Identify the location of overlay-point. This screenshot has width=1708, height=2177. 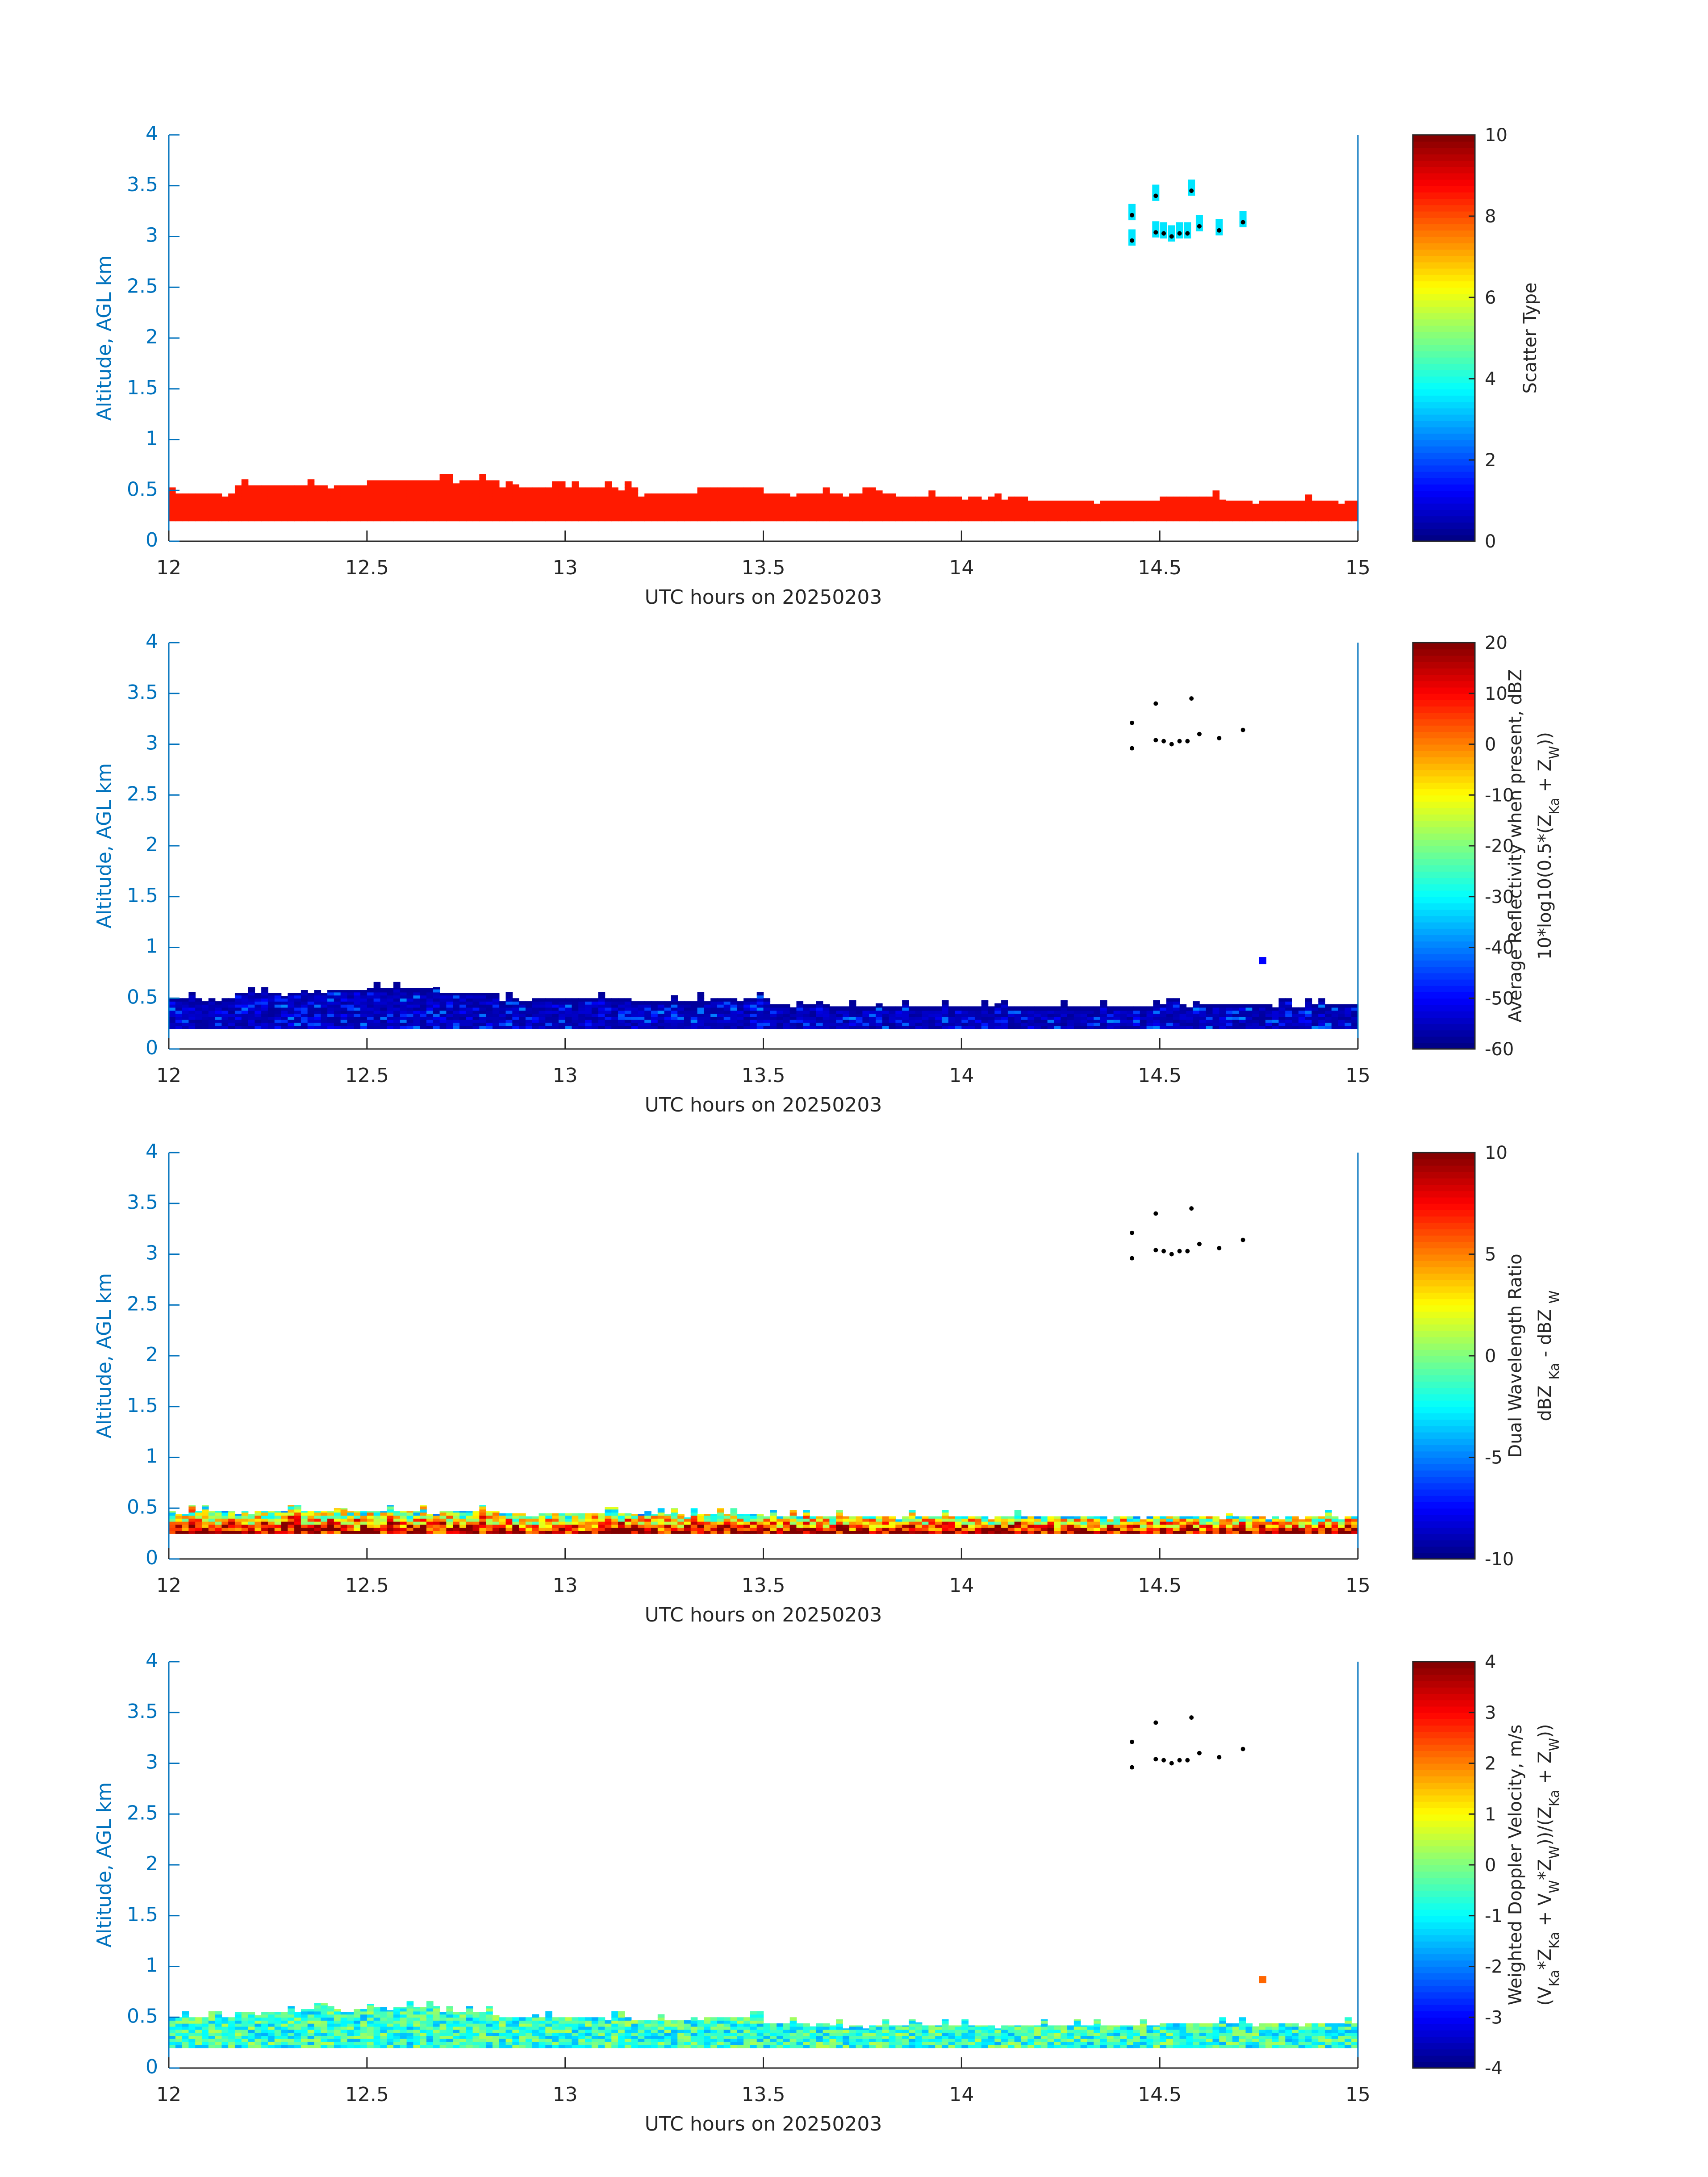
(1132, 215).